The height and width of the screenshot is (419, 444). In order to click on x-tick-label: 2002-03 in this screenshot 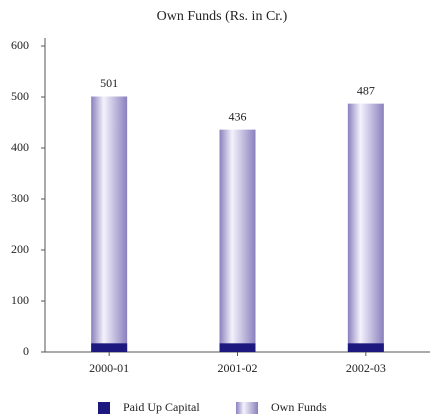, I will do `click(366, 368)`.